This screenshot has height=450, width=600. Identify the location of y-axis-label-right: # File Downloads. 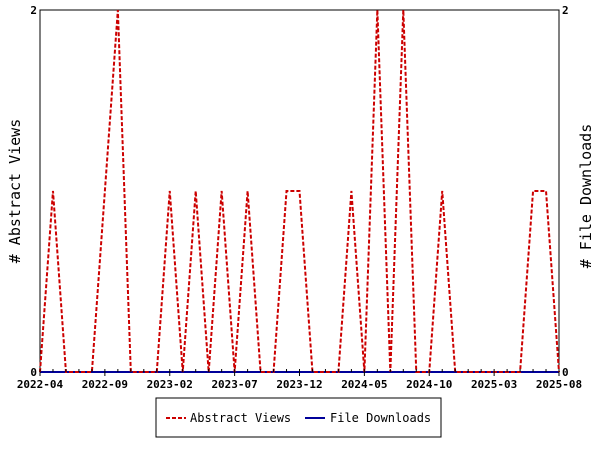
(586, 196).